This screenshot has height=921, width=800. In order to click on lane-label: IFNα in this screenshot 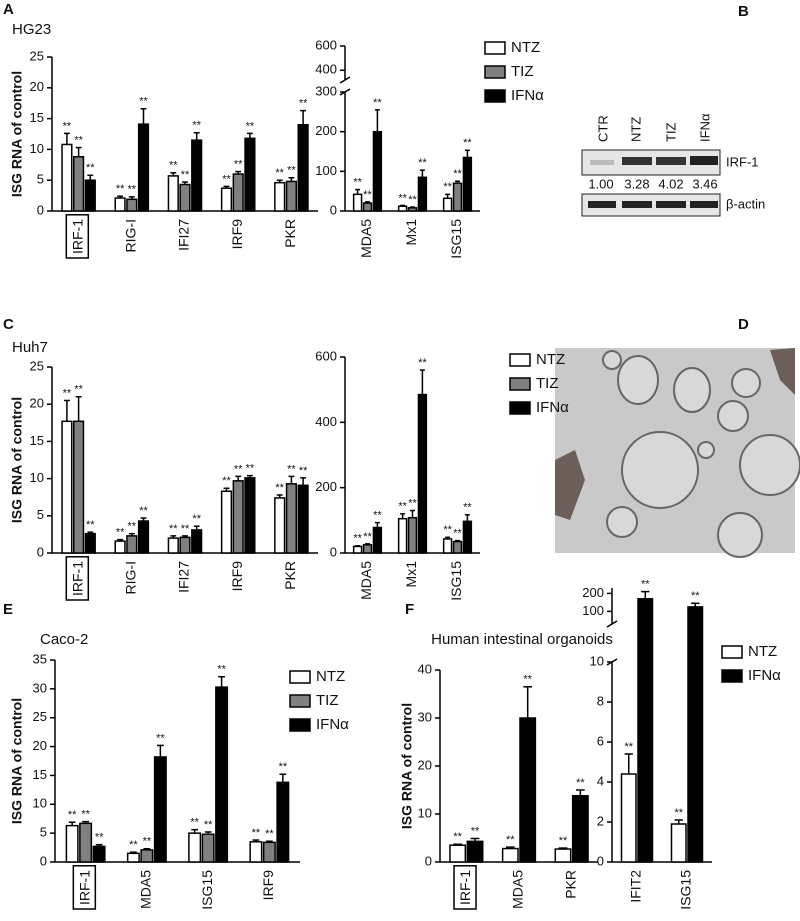, I will do `click(704, 127)`.